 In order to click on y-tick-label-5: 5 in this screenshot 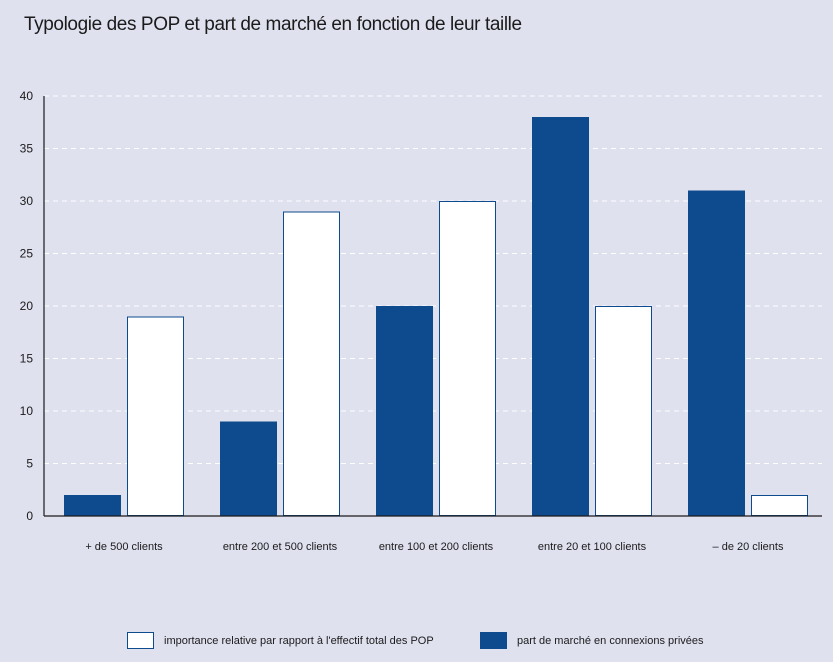, I will do `click(29, 464)`.